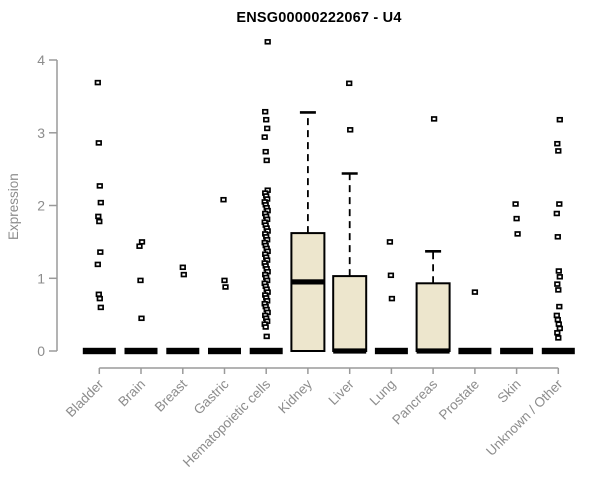 The width and height of the screenshot is (600, 500). I want to click on box-prostate, so click(475, 322).